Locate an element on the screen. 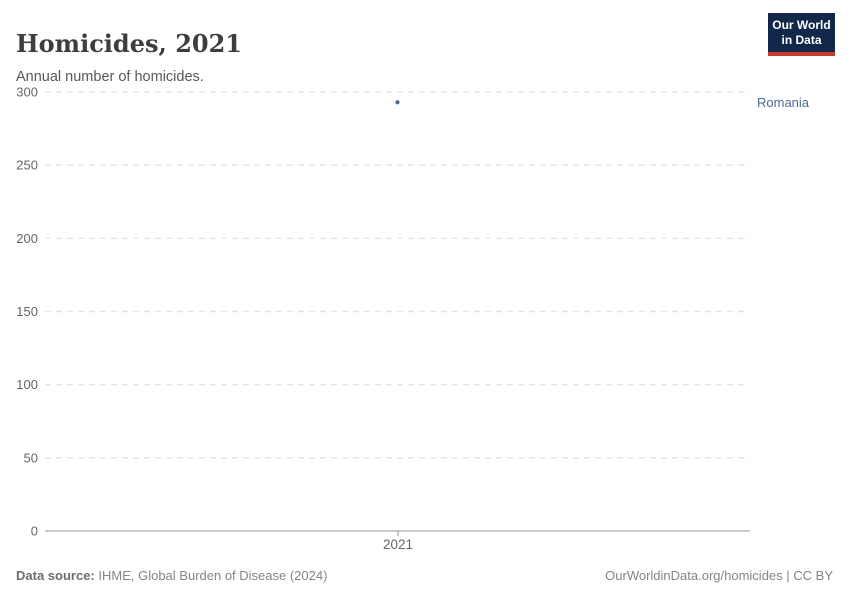 The width and height of the screenshot is (850, 600). y-tick-label-50: 50 is located at coordinates (31, 457).